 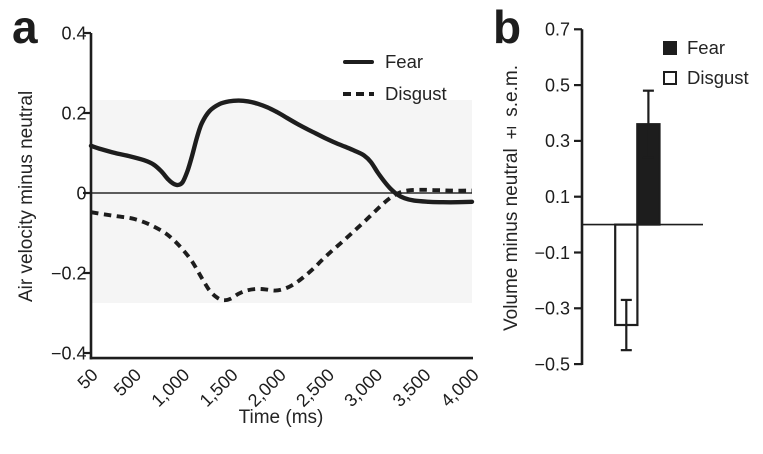 I want to click on x-tick-label-a: 3,000, so click(x=363, y=388).